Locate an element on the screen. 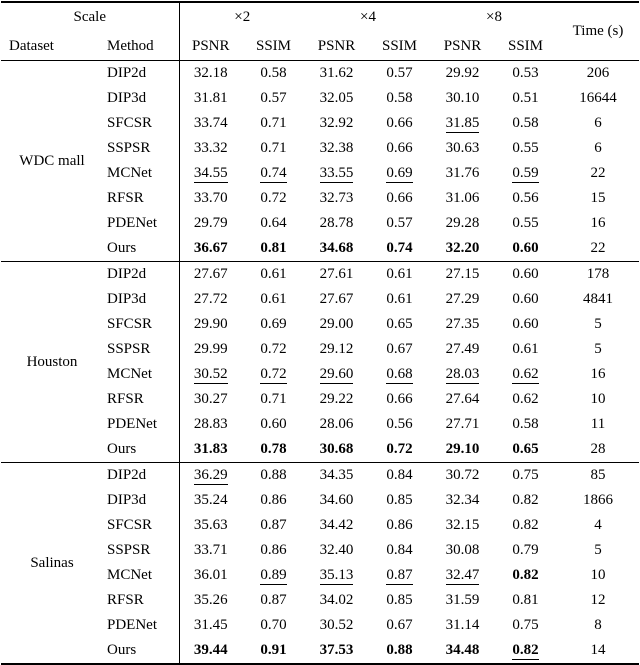 This screenshot has width=640, height=665. metric-cell: 36.67 is located at coordinates (210, 249).